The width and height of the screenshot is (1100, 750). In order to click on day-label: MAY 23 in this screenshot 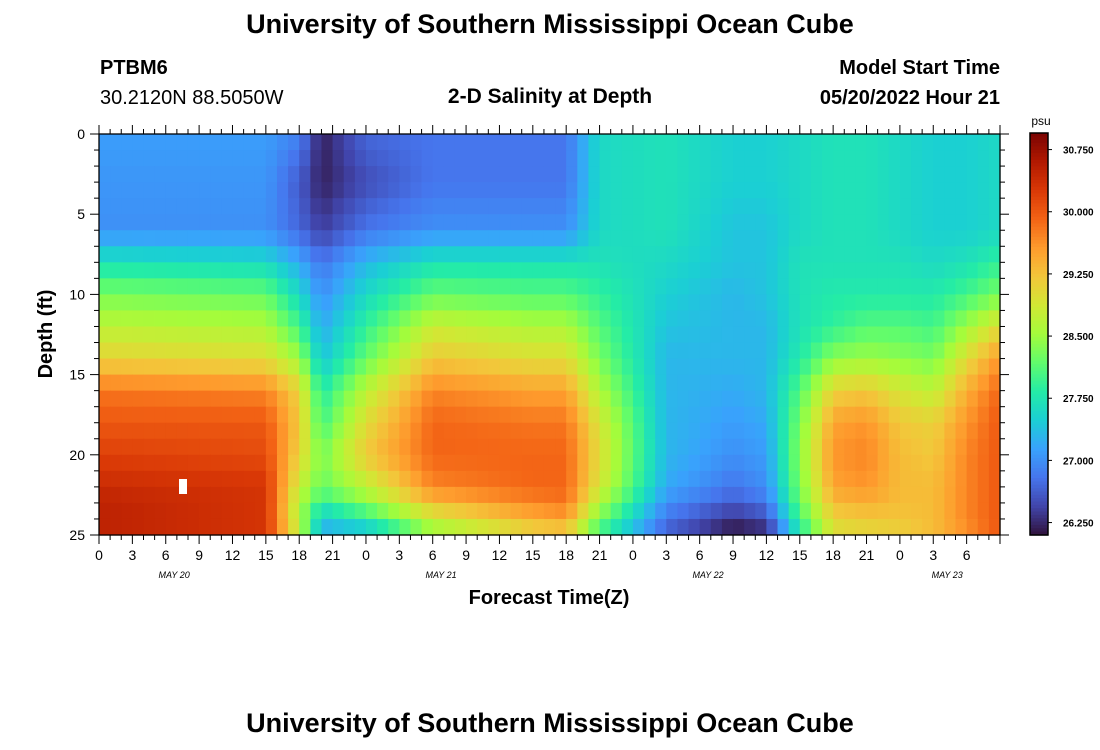, I will do `click(947, 575)`.